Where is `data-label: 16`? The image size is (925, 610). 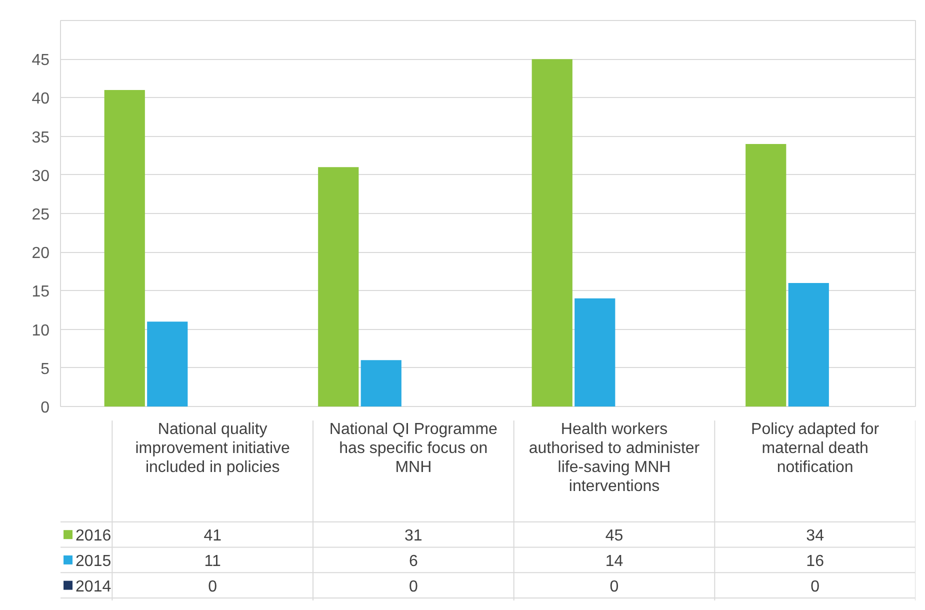 data-label: 16 is located at coordinates (815, 561).